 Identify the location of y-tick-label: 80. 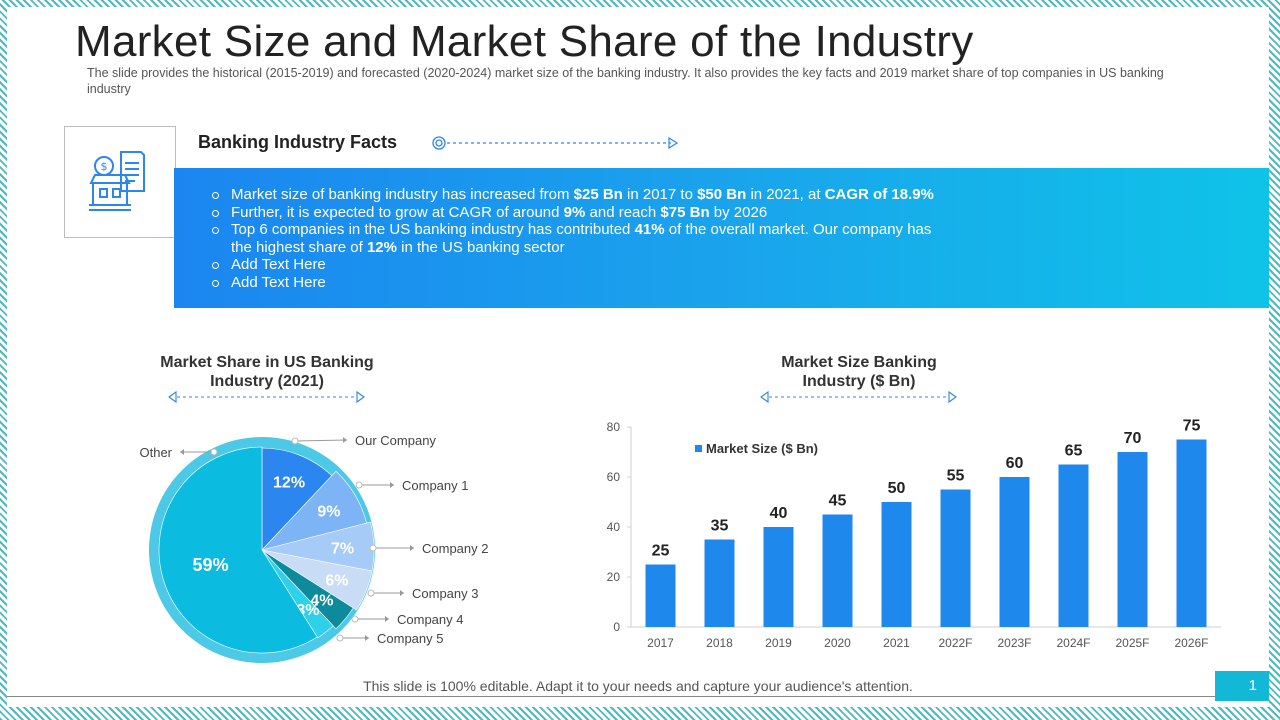
(614, 427).